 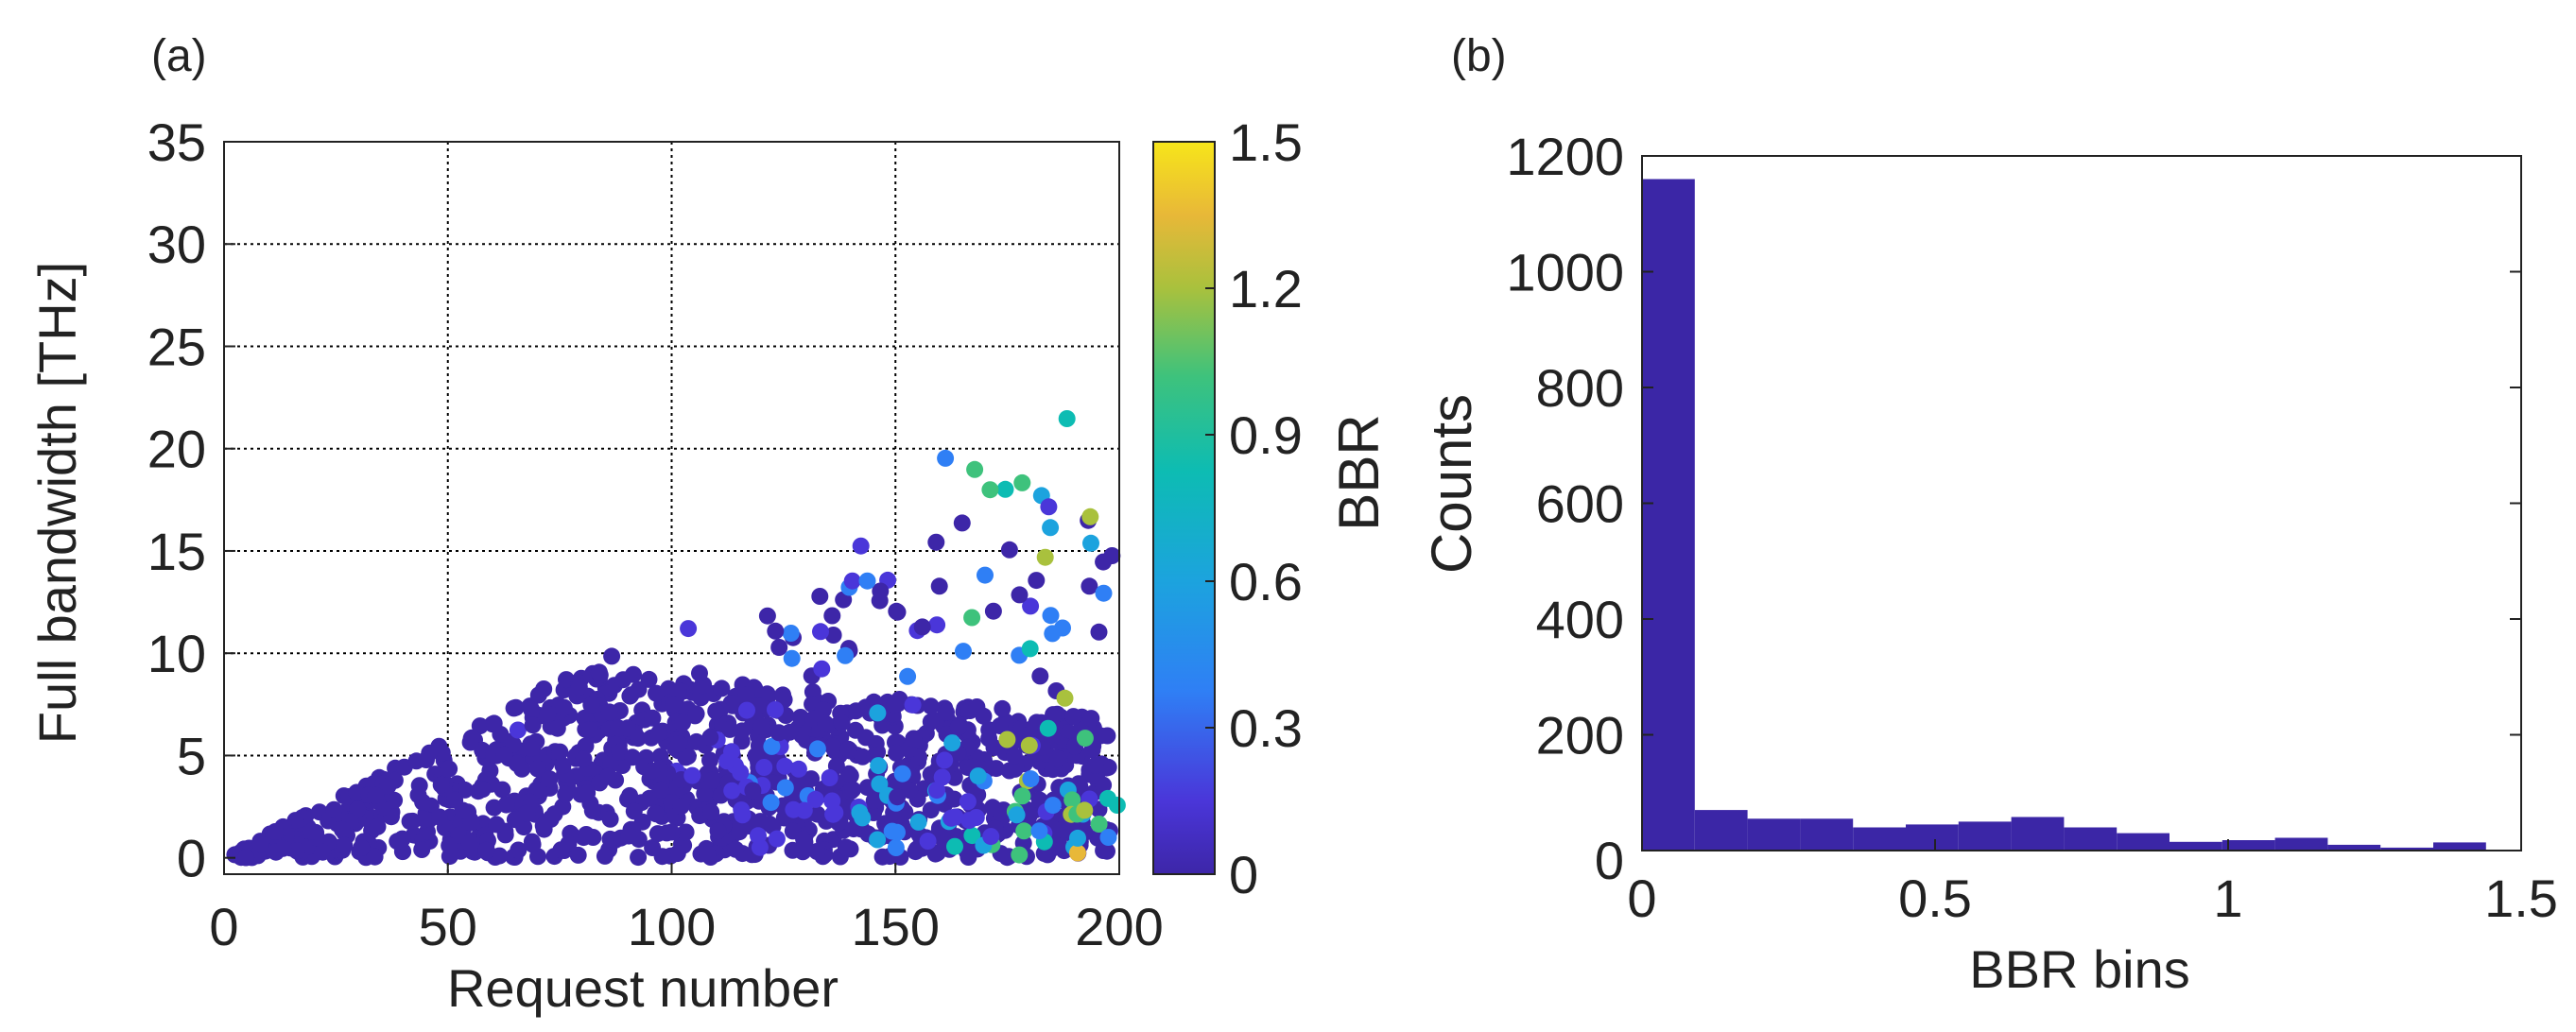 What do you see at coordinates (2092, 884) in the screenshot?
I see `panel-b-x-ticks: 0 0.5 1 1.5` at bounding box center [2092, 884].